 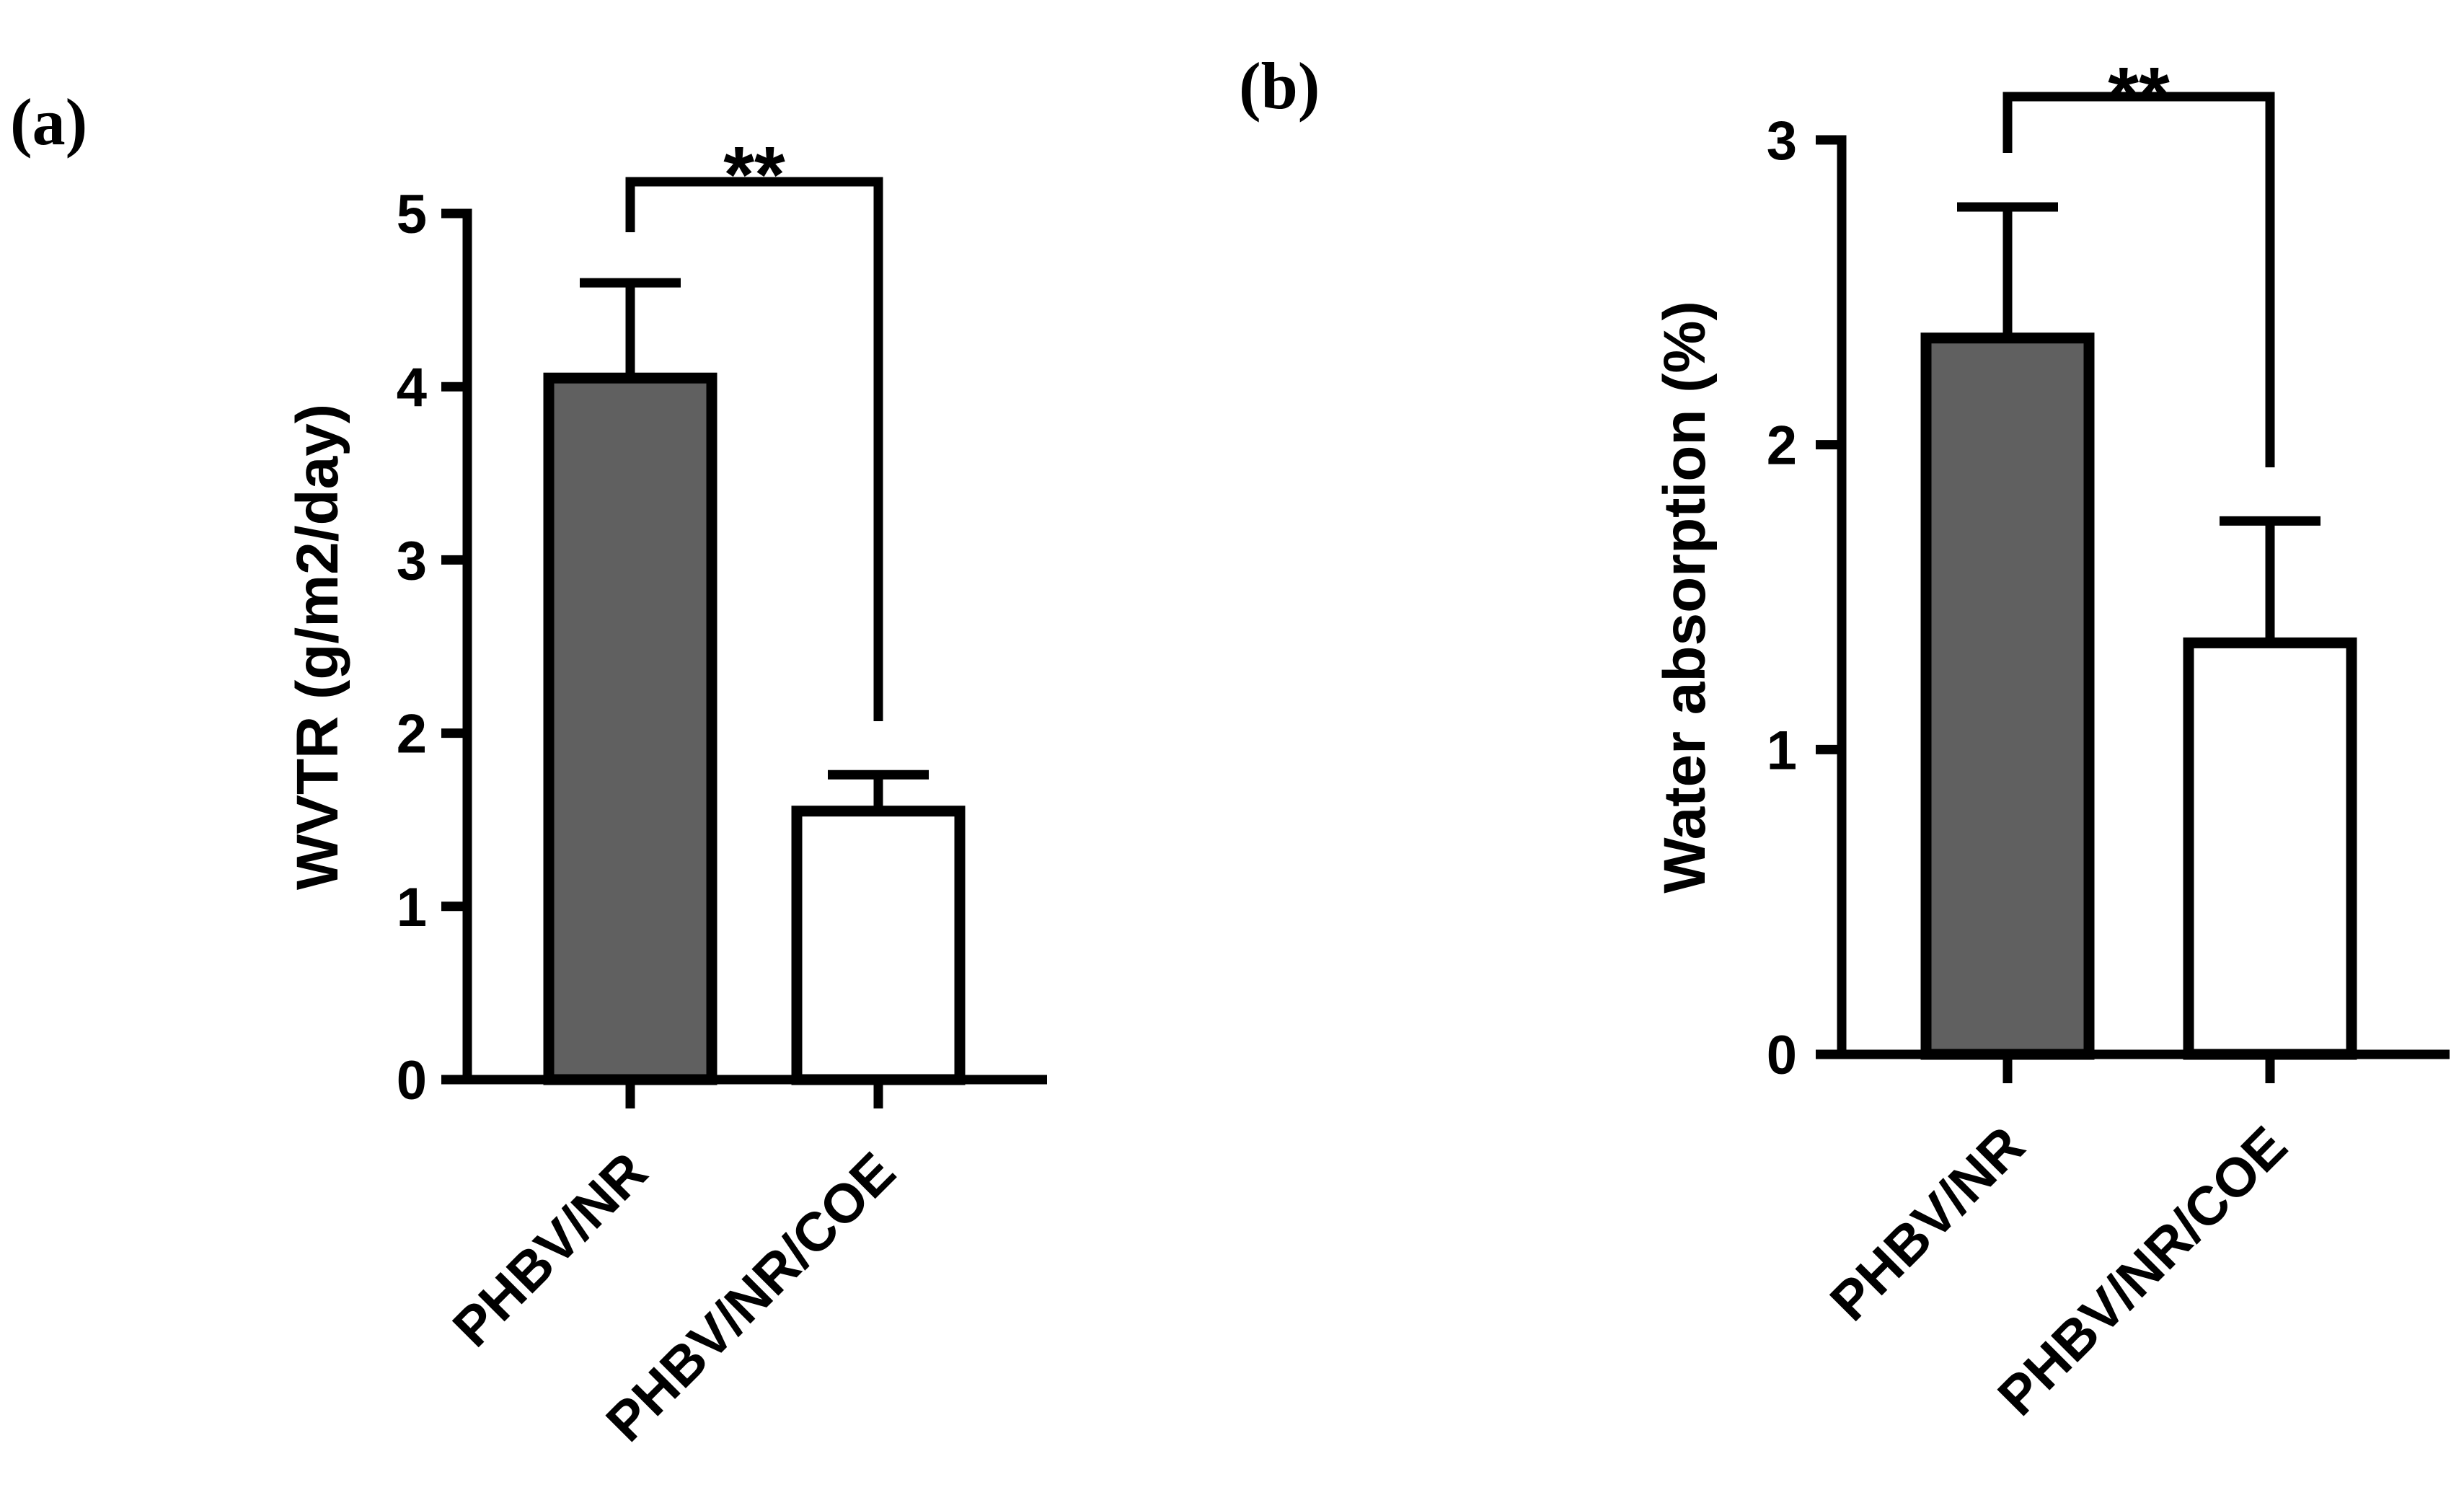 I want to click on y-tick-label: 5, so click(x=412, y=214).